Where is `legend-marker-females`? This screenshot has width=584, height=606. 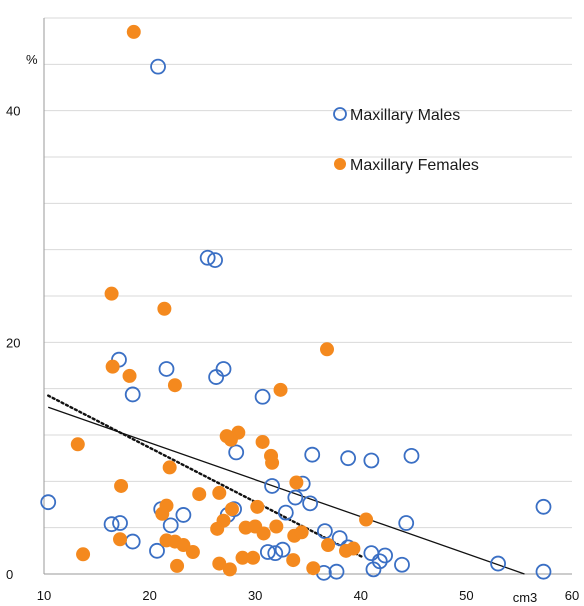 legend-marker-females is located at coordinates (340, 164).